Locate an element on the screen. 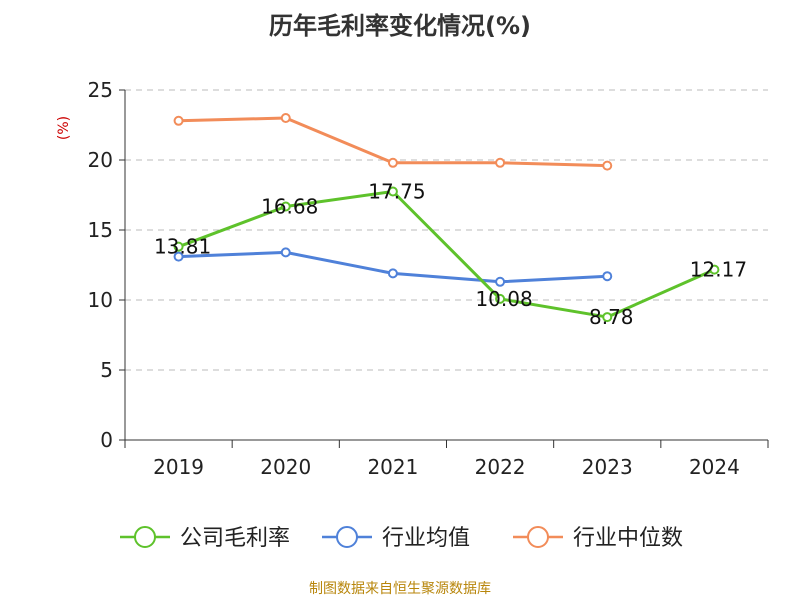  data-label: 10.08 is located at coordinates (503, 299).